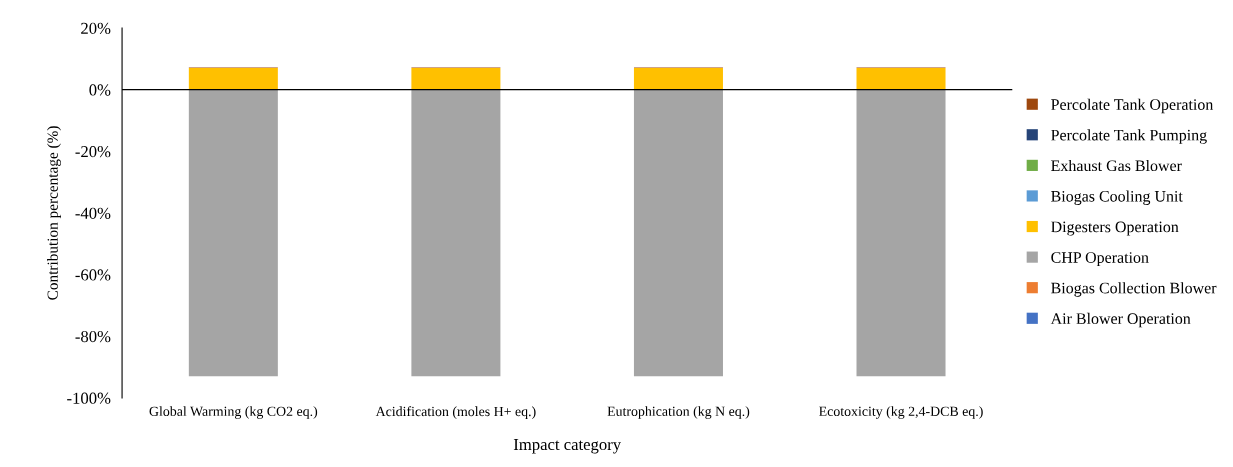 The width and height of the screenshot is (1233, 467). What do you see at coordinates (678, 412) in the screenshot?
I see `x-tick-label: Eutrophication (kg N eq.)` at bounding box center [678, 412].